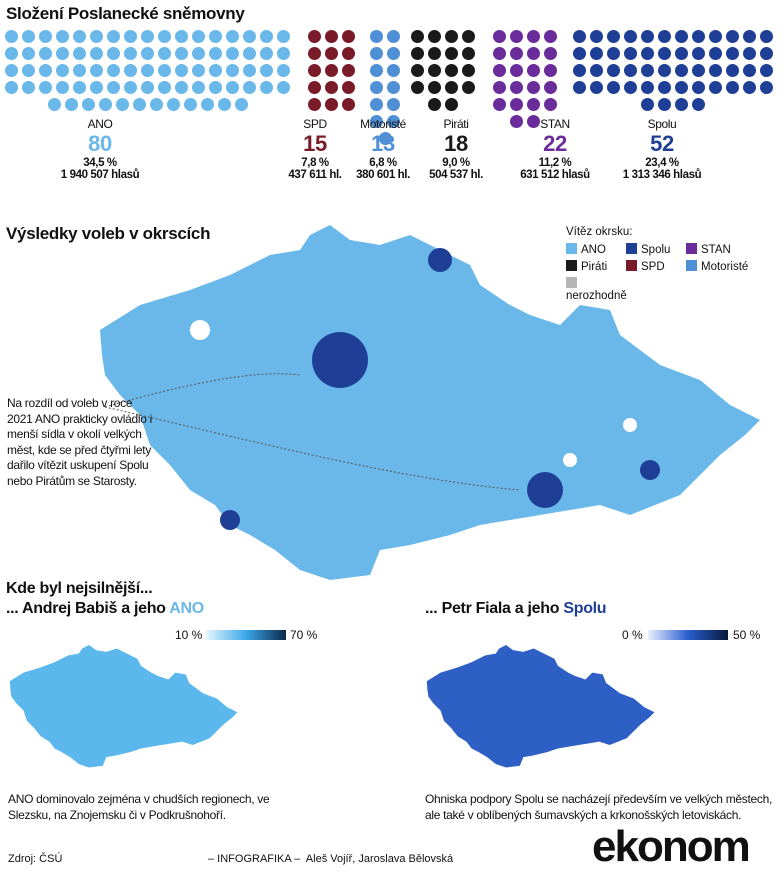 The width and height of the screenshot is (784, 874). Describe the element at coordinates (108, 233) in the screenshot. I see `map-title: Výsledky voleb v okrscích` at that location.